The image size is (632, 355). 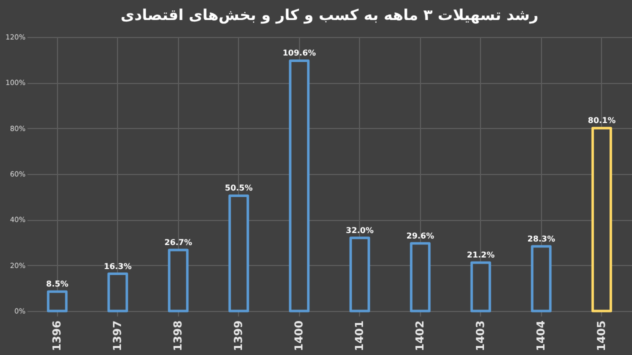 What do you see at coordinates (57, 284) in the screenshot?
I see `data-label: 8.5%` at bounding box center [57, 284].